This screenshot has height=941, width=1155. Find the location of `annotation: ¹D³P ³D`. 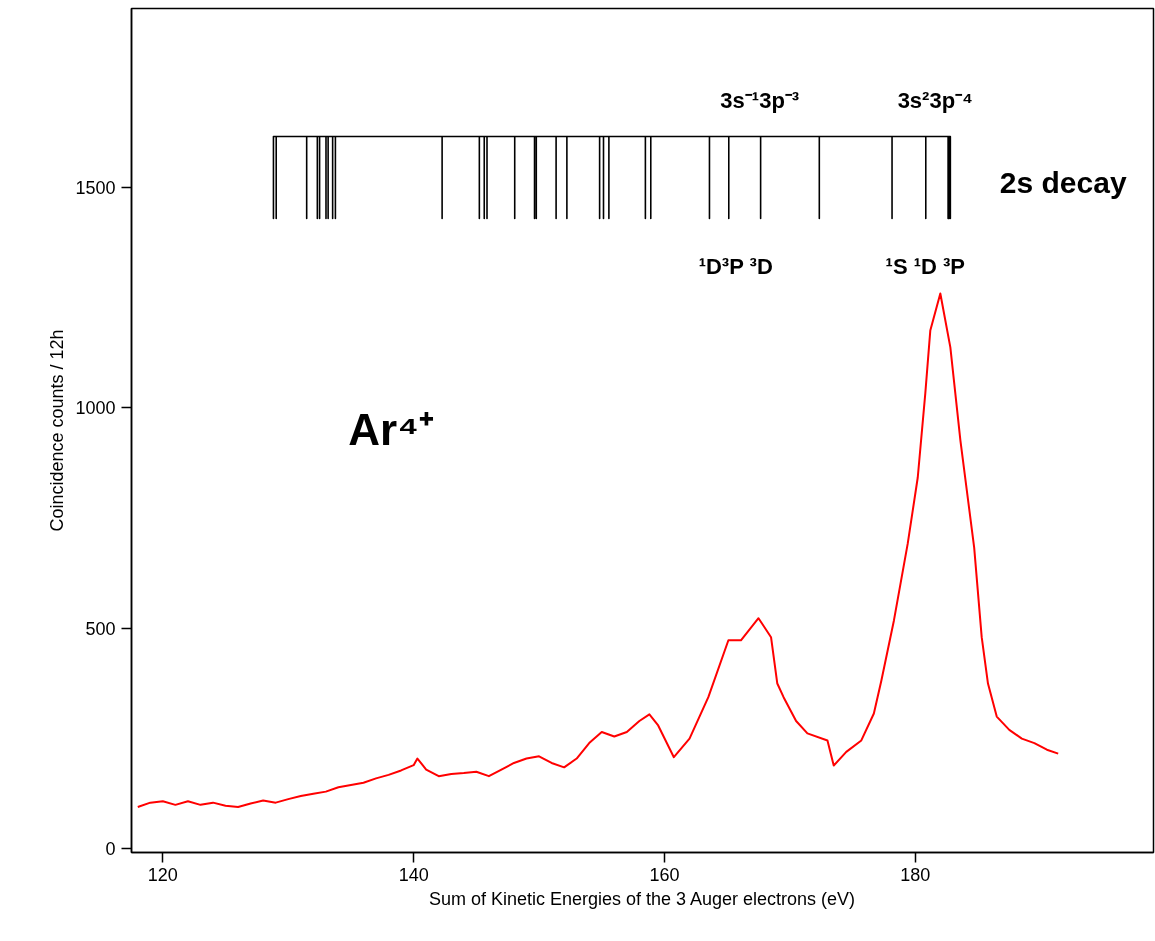

annotation: ¹D³P ³D is located at coordinates (735, 267).